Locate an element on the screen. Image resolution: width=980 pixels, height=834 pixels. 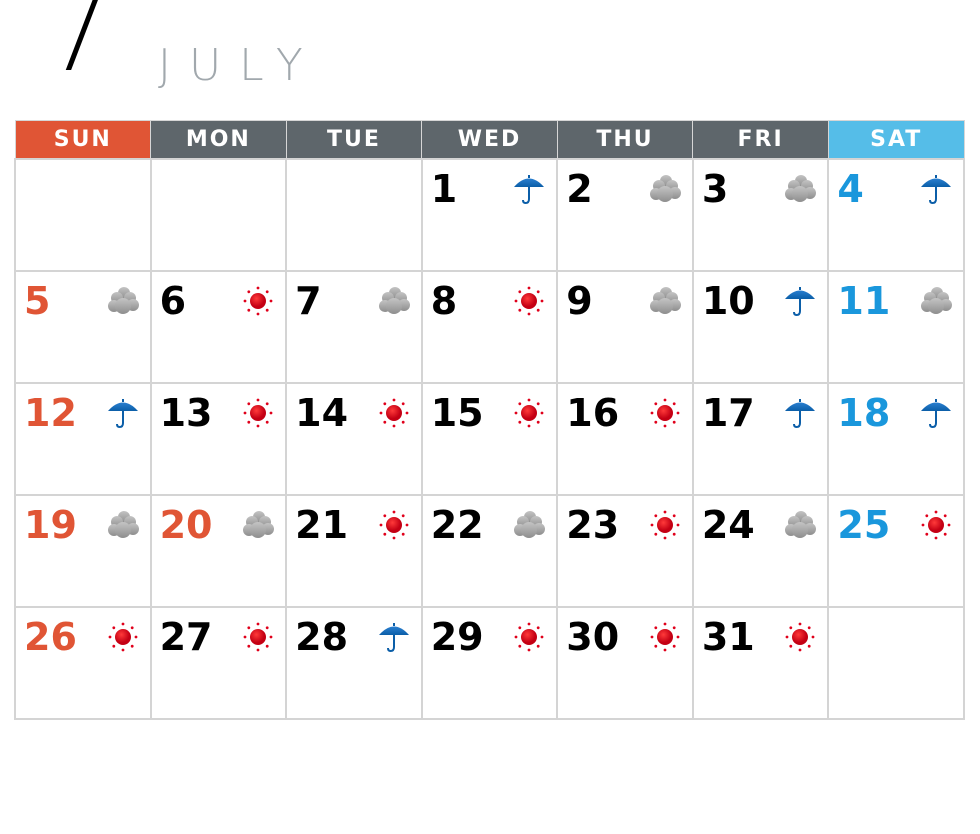
day-number: 18 is located at coordinates (864, 413).